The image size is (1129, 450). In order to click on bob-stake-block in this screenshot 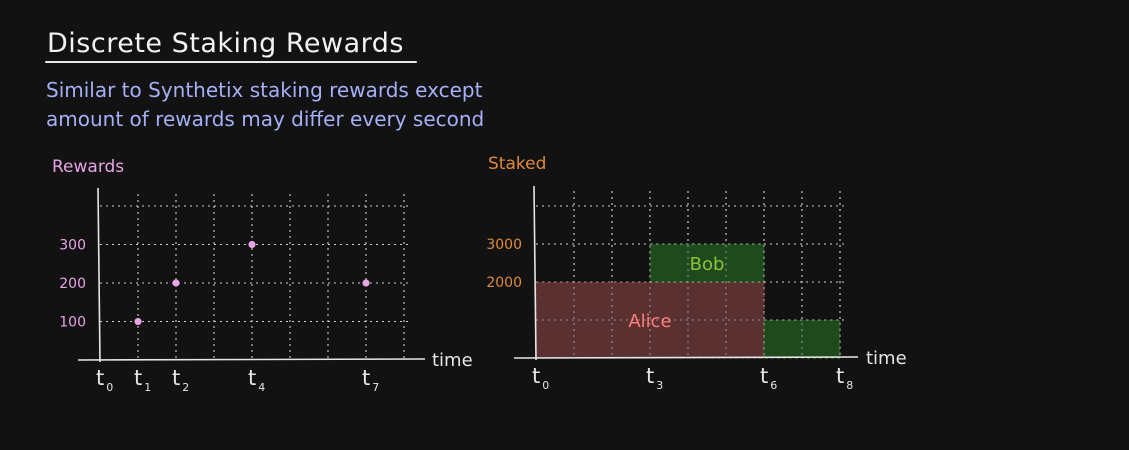, I will do `click(802, 339)`.